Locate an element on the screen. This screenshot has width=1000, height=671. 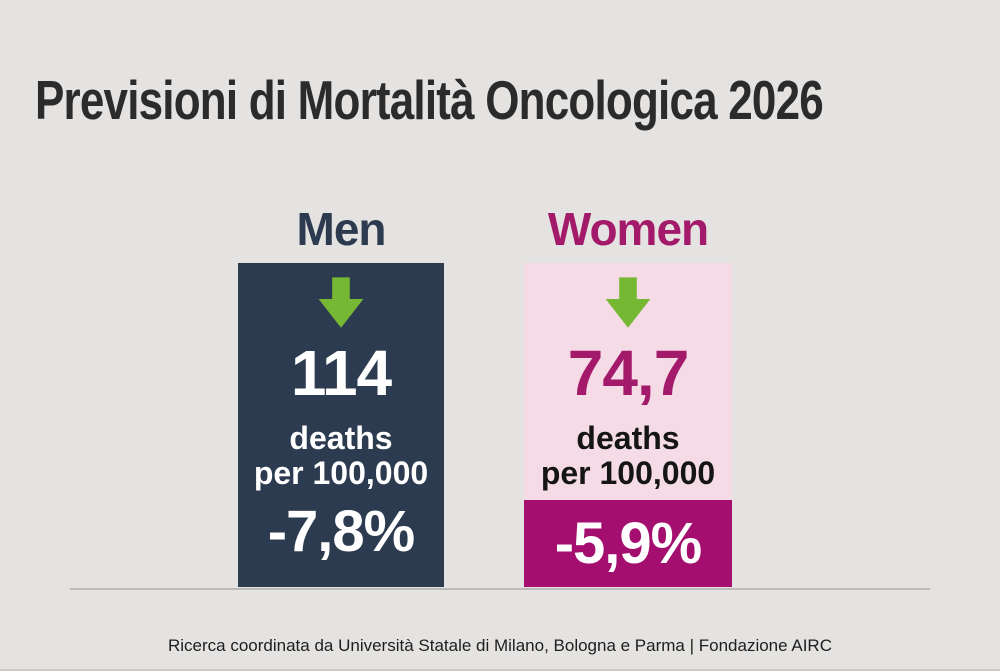
page-title: Previsioni di Mortalità Oncologica 2026 is located at coordinates (429, 100).